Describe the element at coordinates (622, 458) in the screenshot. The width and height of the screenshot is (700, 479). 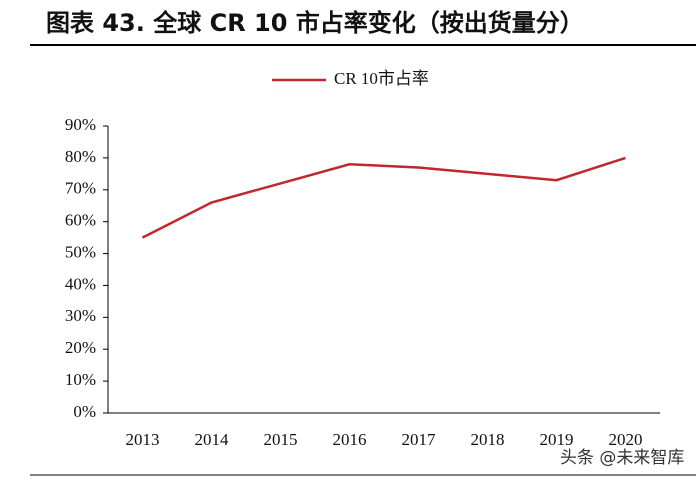
I see `watermark: 头条 @未来智库` at that location.